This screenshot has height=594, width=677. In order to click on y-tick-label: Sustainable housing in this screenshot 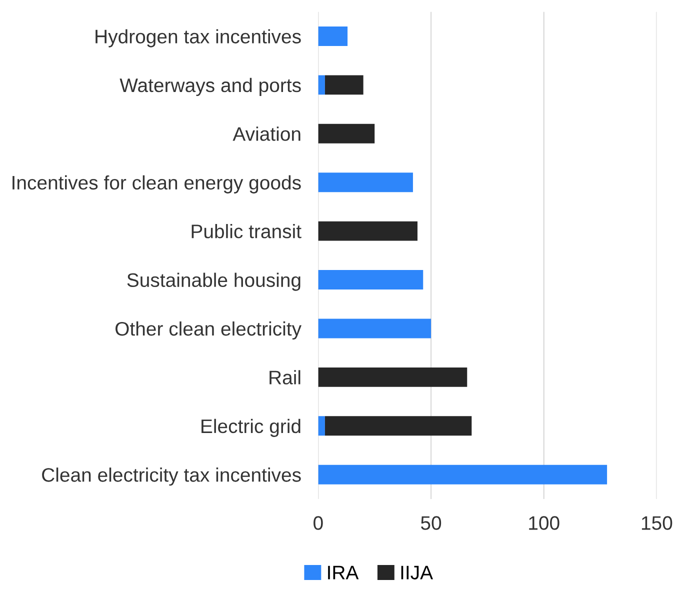, I will do `click(213, 281)`.